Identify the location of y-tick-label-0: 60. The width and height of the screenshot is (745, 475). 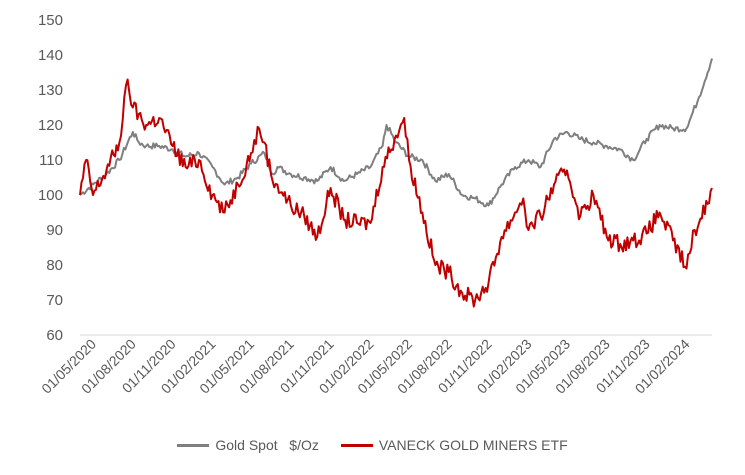
(54, 335).